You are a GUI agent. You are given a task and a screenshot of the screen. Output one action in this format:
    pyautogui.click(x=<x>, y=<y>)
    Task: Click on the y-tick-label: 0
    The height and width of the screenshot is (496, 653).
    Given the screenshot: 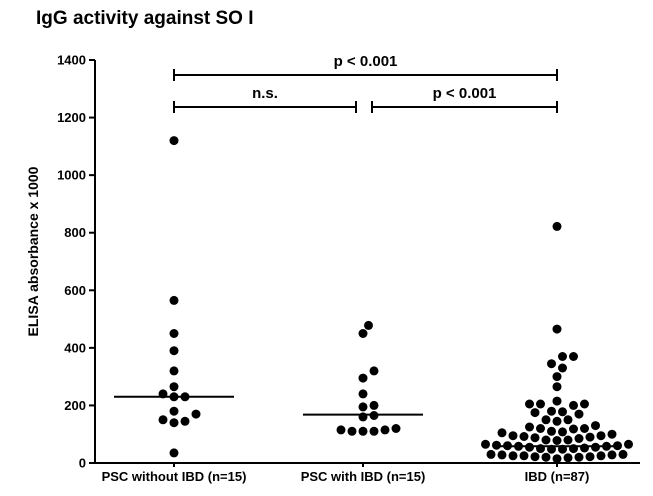 What is the action you would take?
    pyautogui.click(x=82, y=463)
    